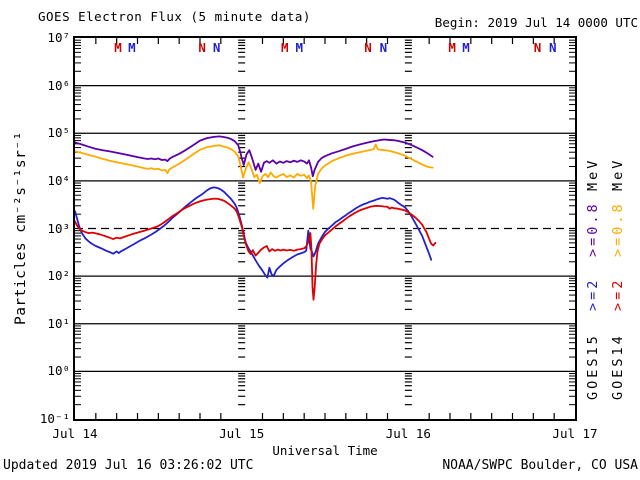 This screenshot has width=640, height=480. I want to click on x-axis-title: Universal Time, so click(325, 450).